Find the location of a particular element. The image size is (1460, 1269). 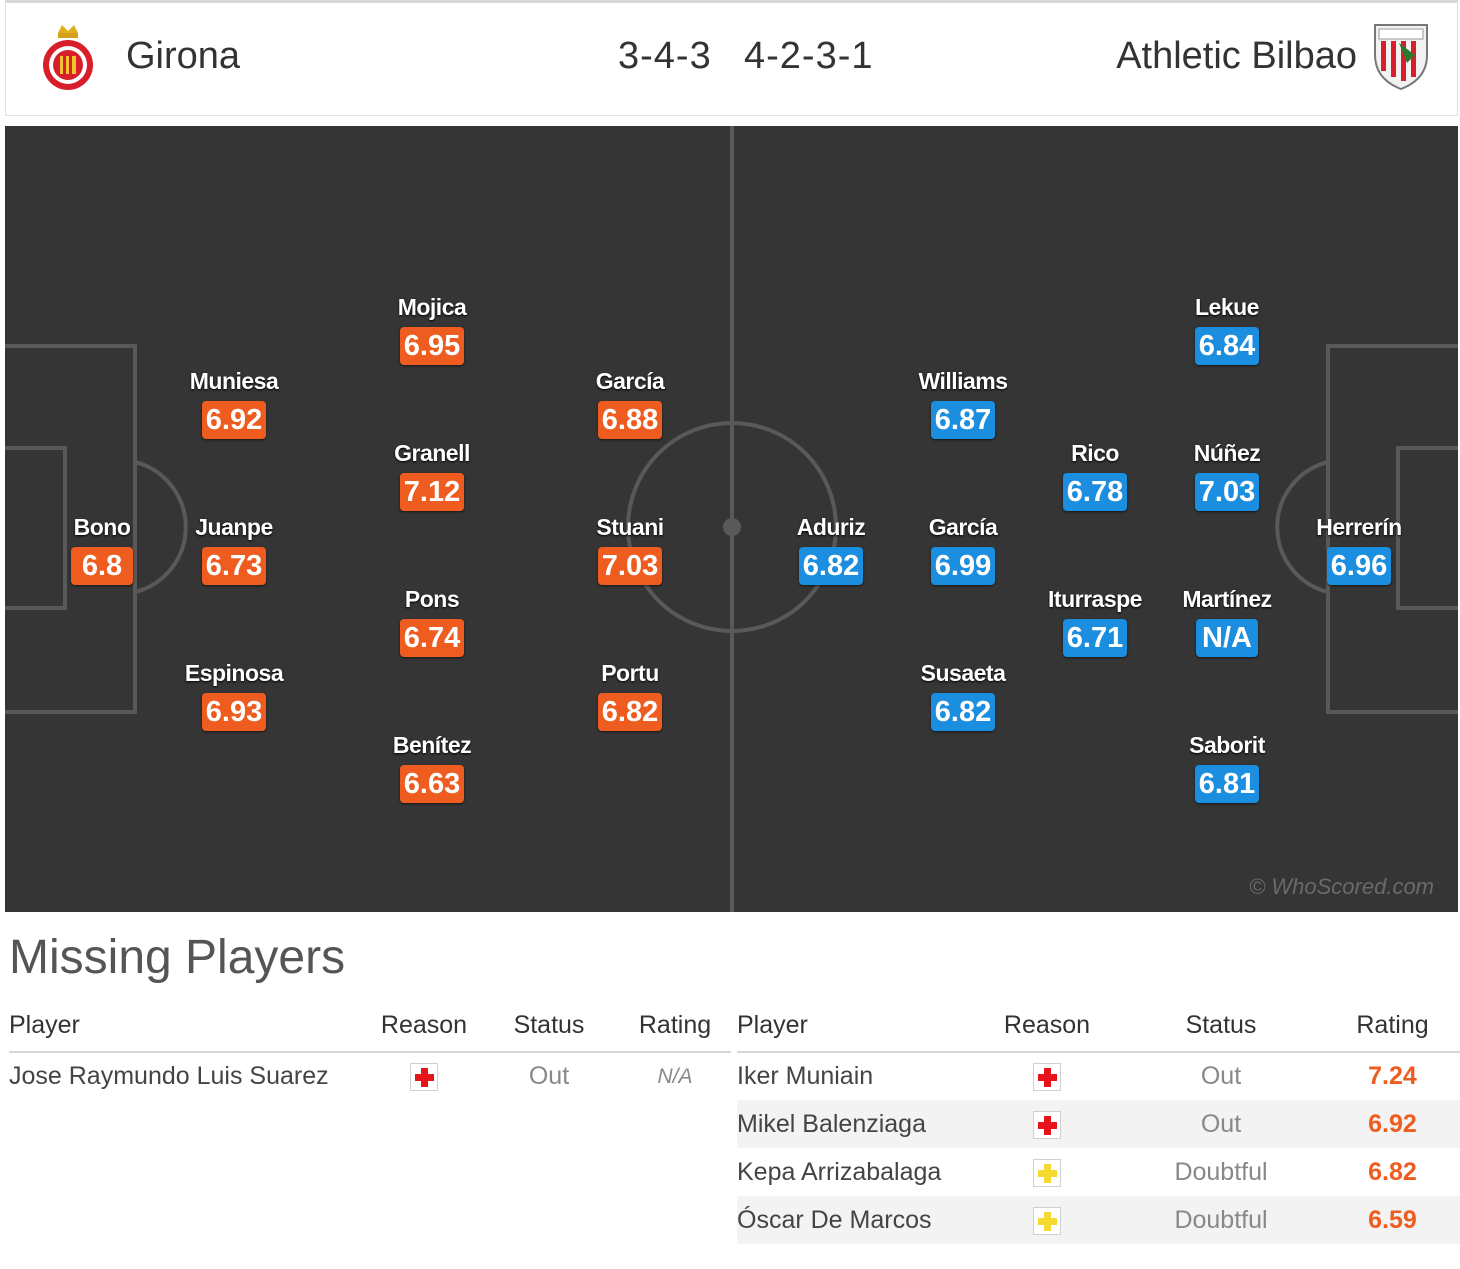

col-reason: Reason is located at coordinates (424, 1026).